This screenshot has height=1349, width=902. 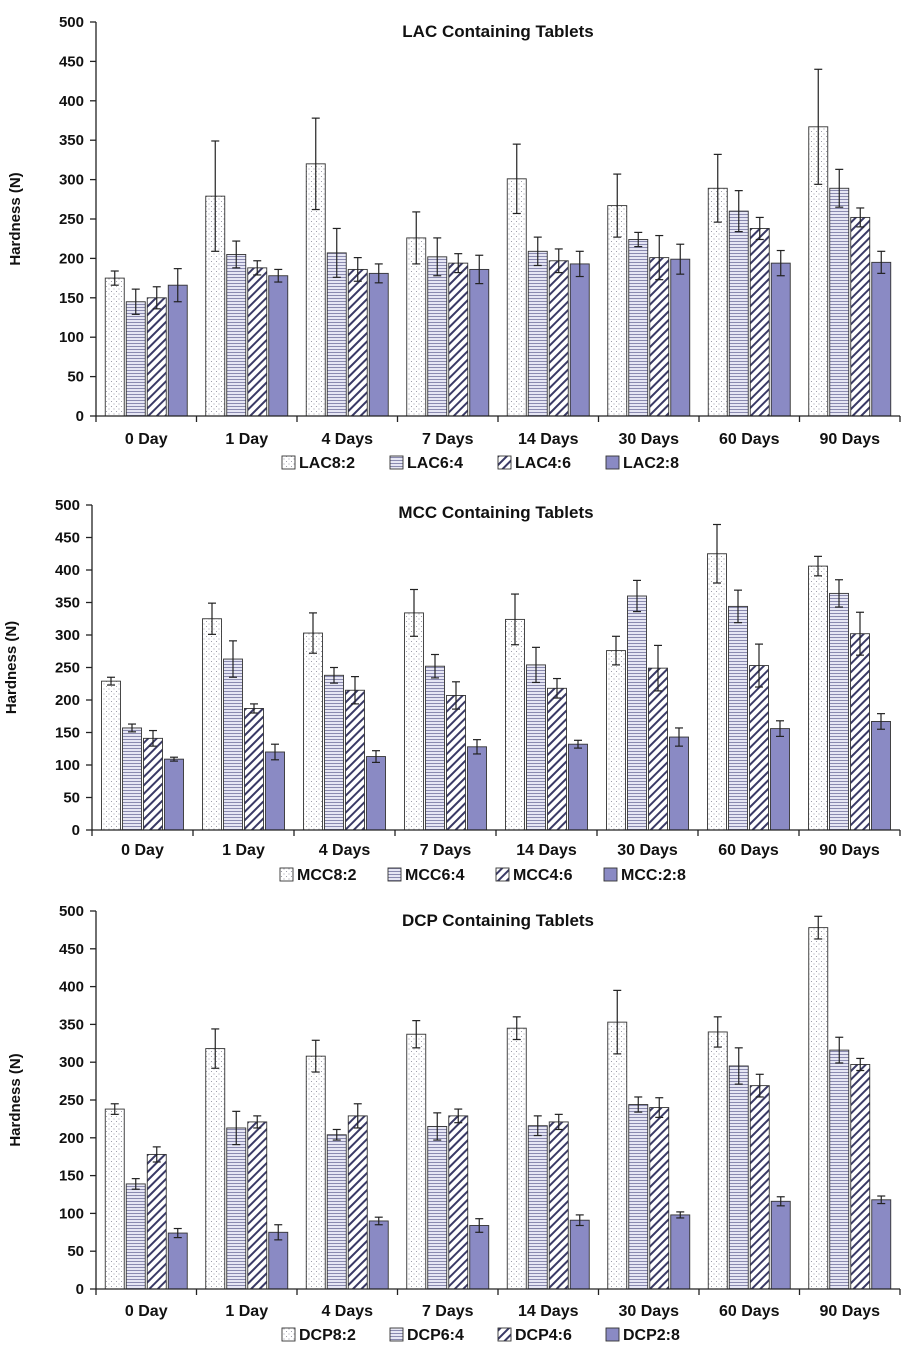 What do you see at coordinates (246, 1311) in the screenshot?
I see `dcp-x-tick-label: 1 Day` at bounding box center [246, 1311].